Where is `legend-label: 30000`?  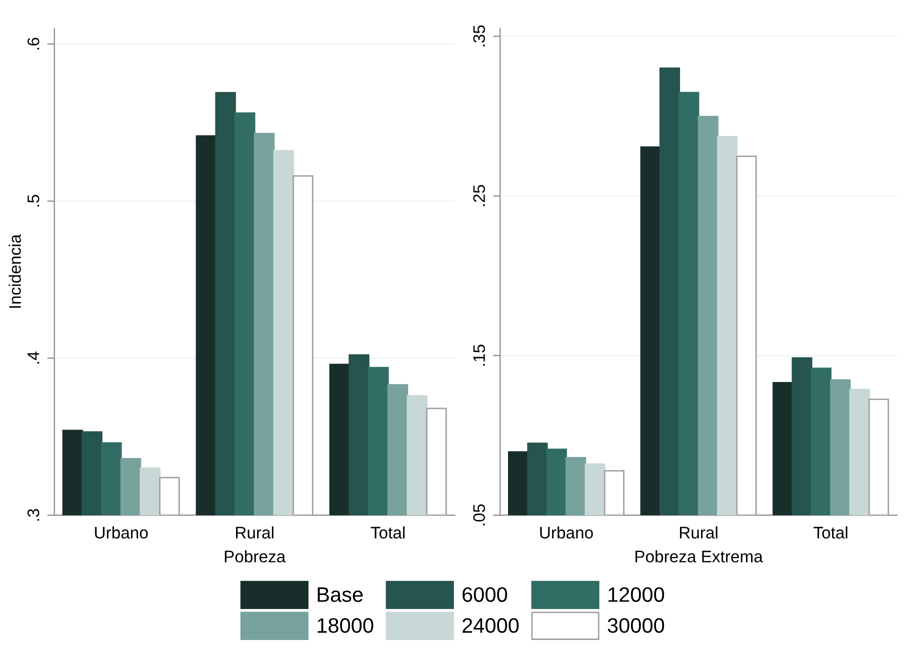 legend-label: 30000 is located at coordinates (636, 625).